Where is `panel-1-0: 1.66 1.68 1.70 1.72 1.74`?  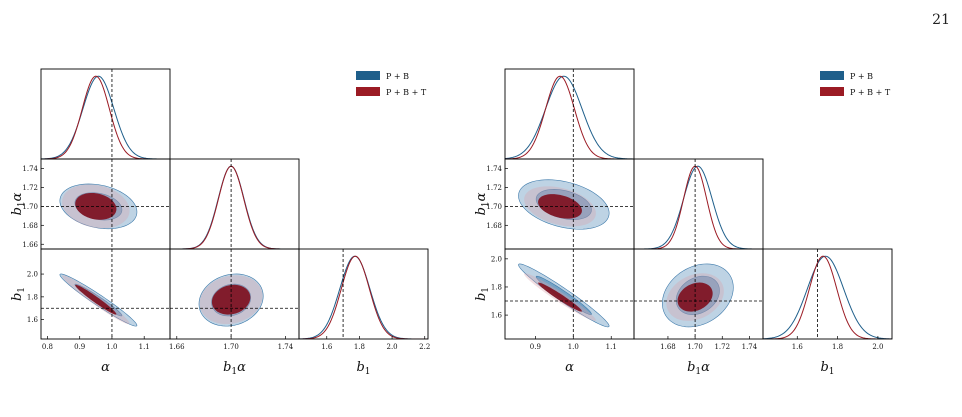 panel-1-0: 1.66 1.68 1.70 1.72 1.74 is located at coordinates (96, 204).